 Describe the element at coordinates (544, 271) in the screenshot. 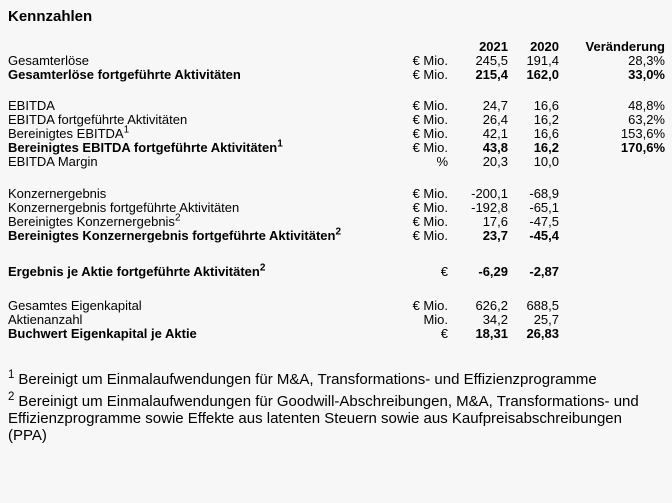

I see `value-2020: -2,87` at that location.